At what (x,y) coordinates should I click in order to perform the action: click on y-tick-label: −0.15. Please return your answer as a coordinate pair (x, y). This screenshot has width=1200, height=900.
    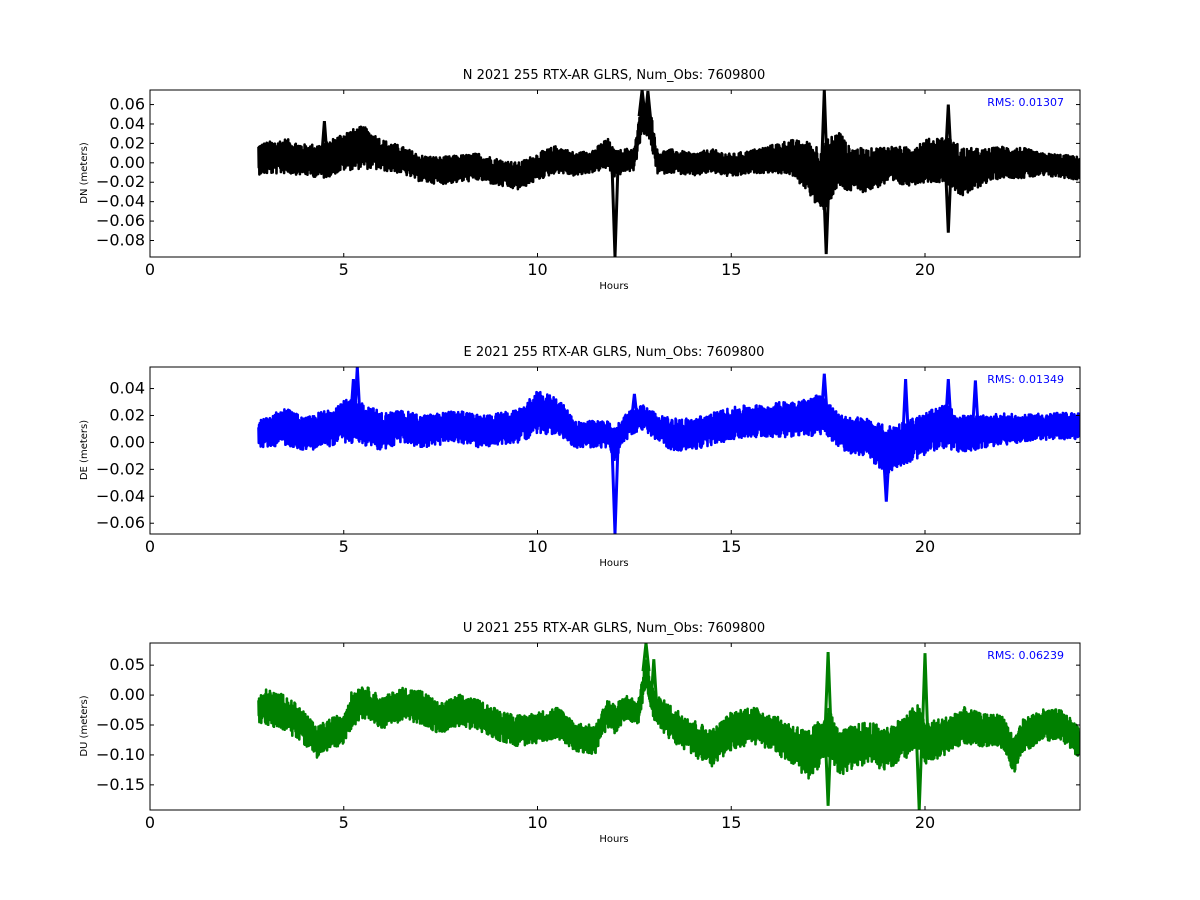
    Looking at the image, I should click on (120, 784).